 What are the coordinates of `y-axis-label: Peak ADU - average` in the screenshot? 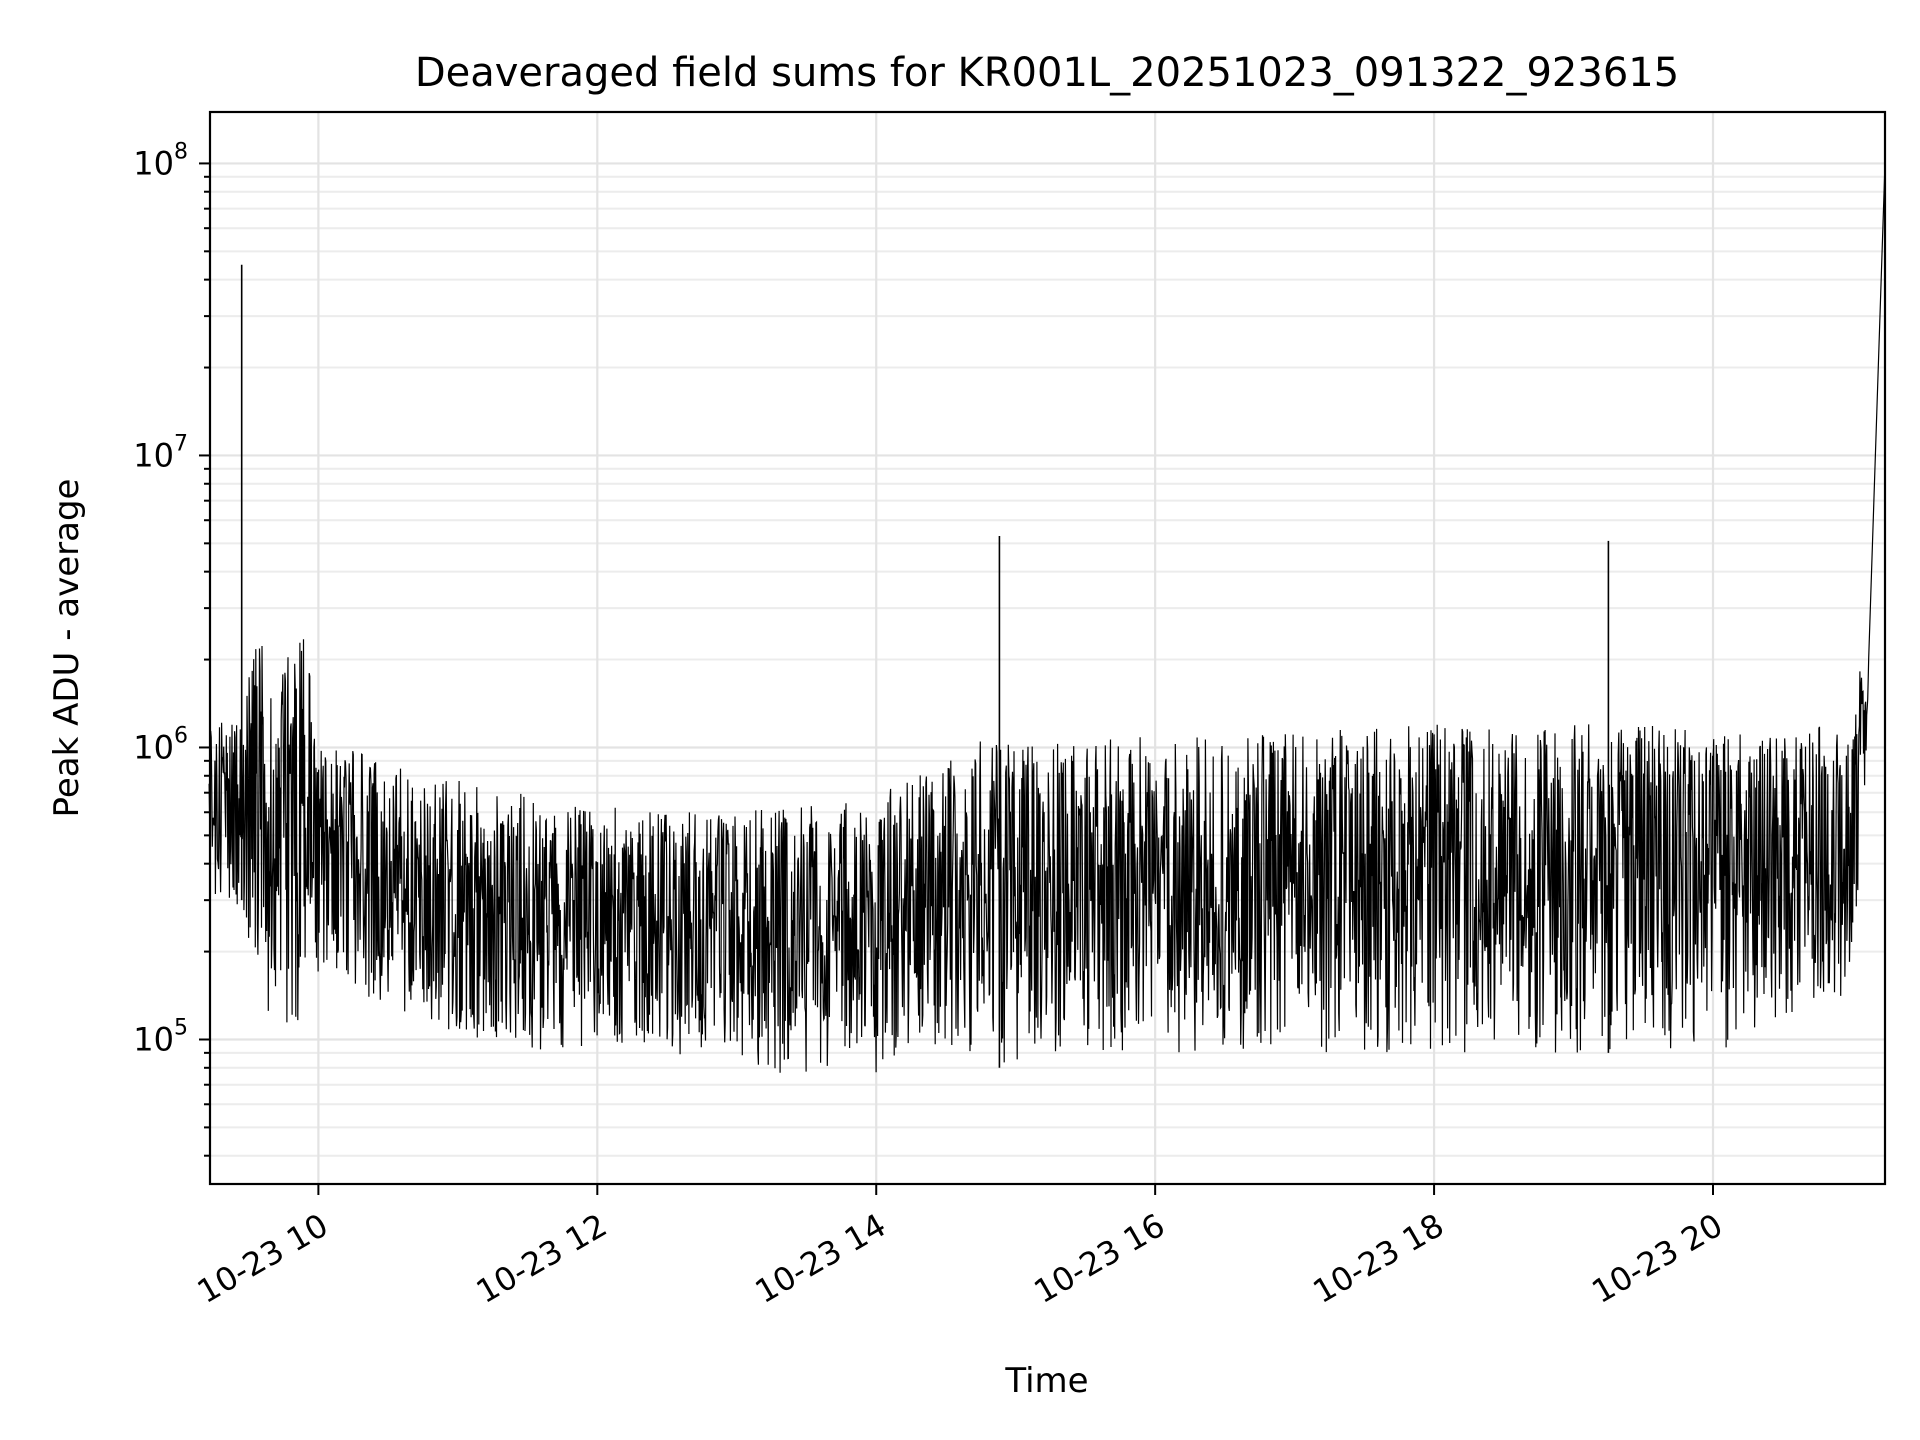 It's located at (67, 648).